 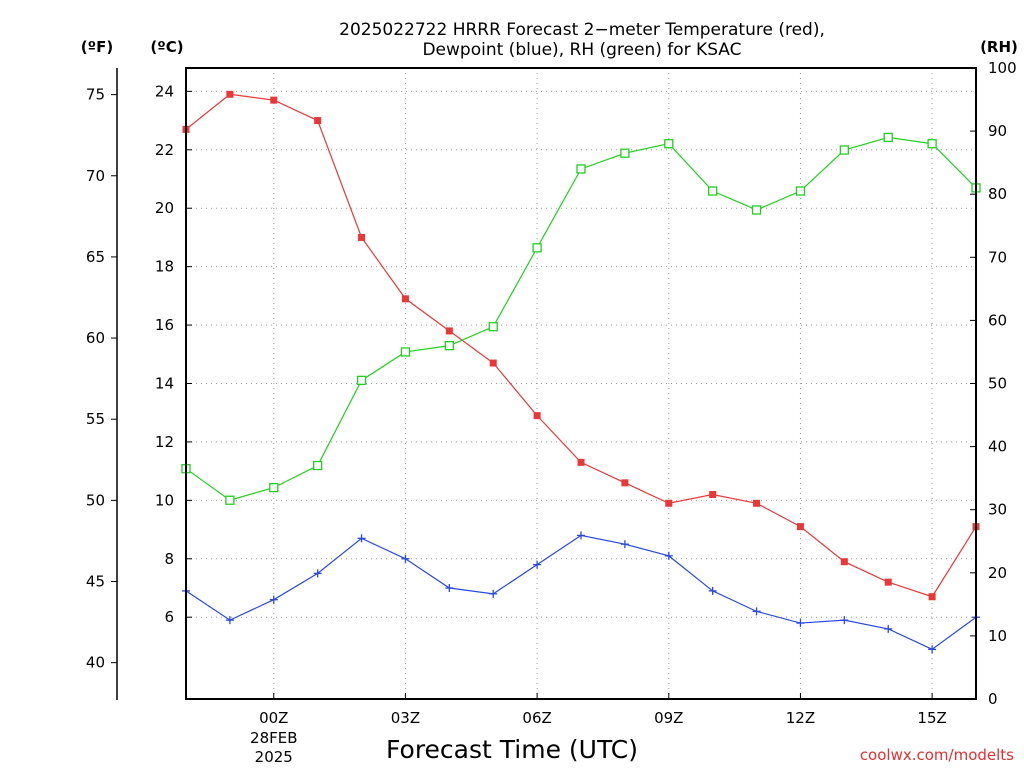 I want to click on celsius-tick-label: 12, so click(x=164, y=442).